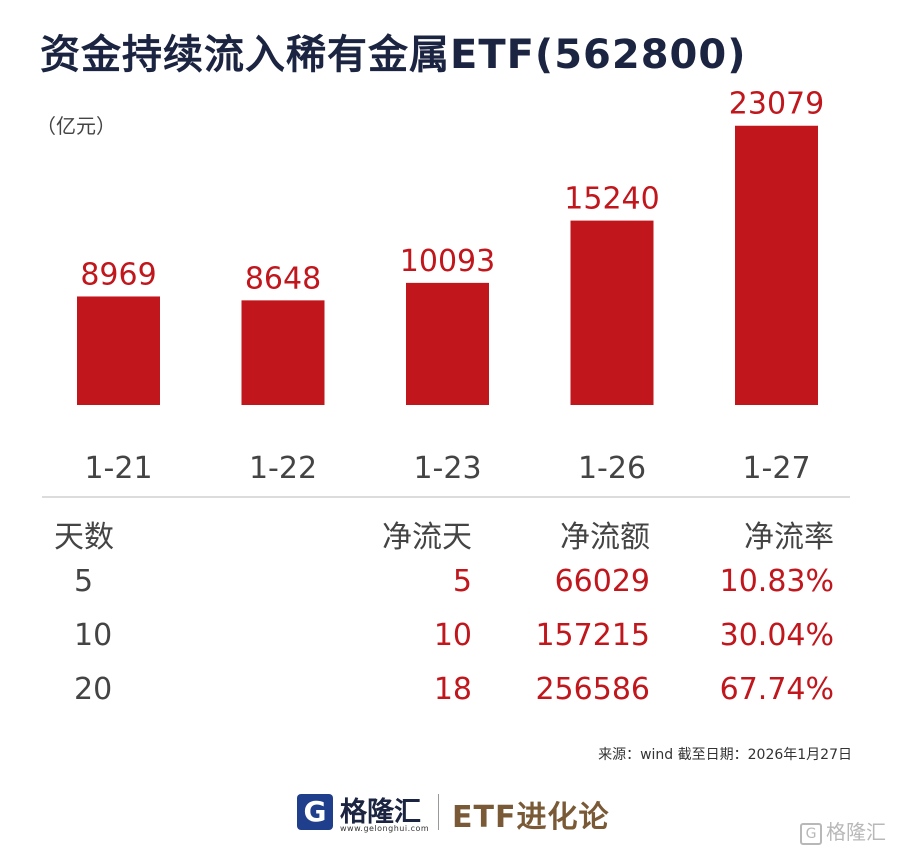  Describe the element at coordinates (393, 55) in the screenshot. I see `chart-title: 资金持续流入稀有金属ETF(562800)` at that location.